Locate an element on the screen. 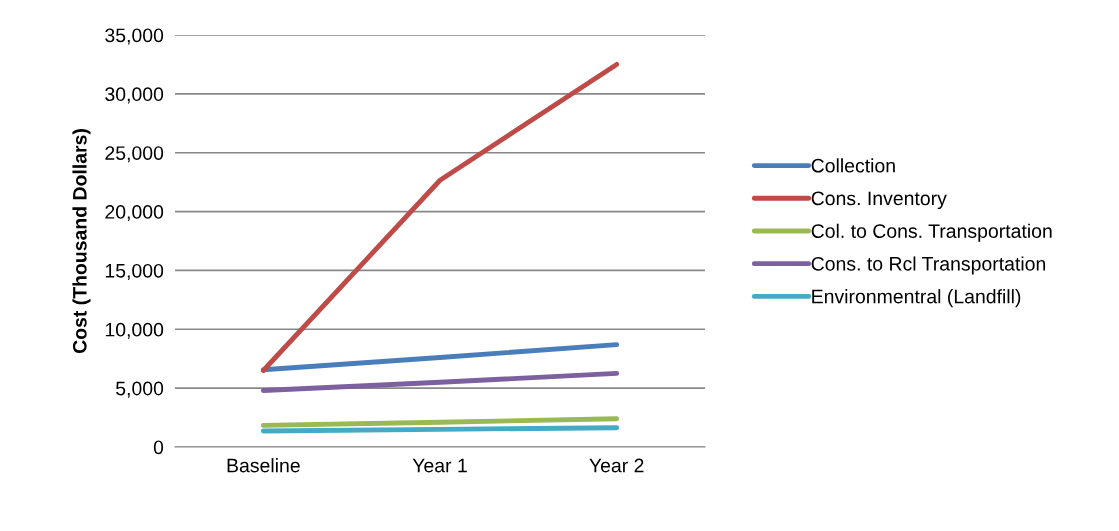  legend-label: Cons. Inventory is located at coordinates (879, 200).